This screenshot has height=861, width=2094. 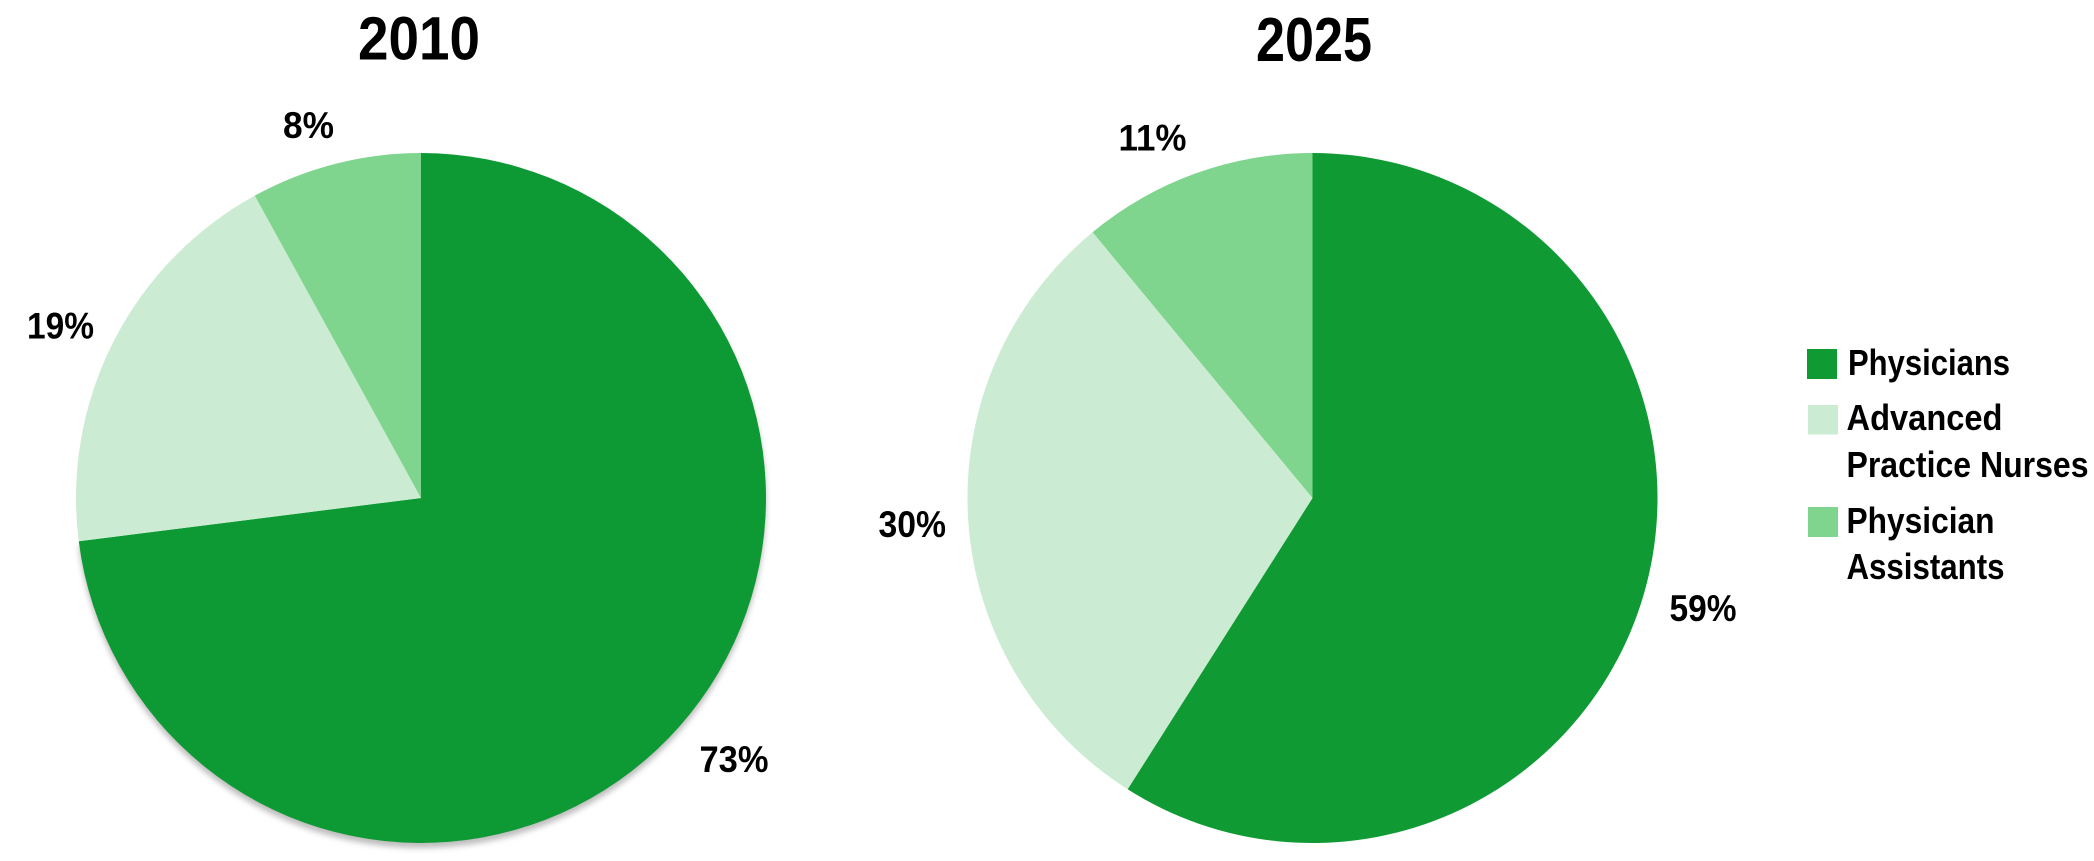 What do you see at coordinates (419, 39) in the screenshot?
I see `svg-text: 2010` at bounding box center [419, 39].